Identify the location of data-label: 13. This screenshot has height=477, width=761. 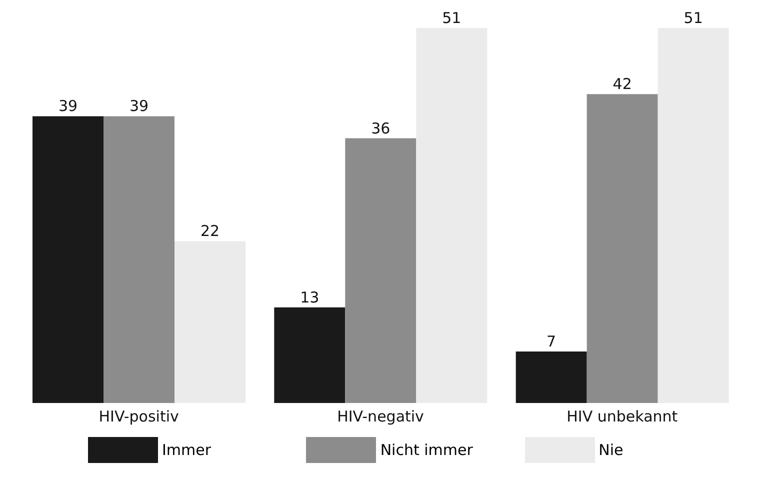
(310, 297).